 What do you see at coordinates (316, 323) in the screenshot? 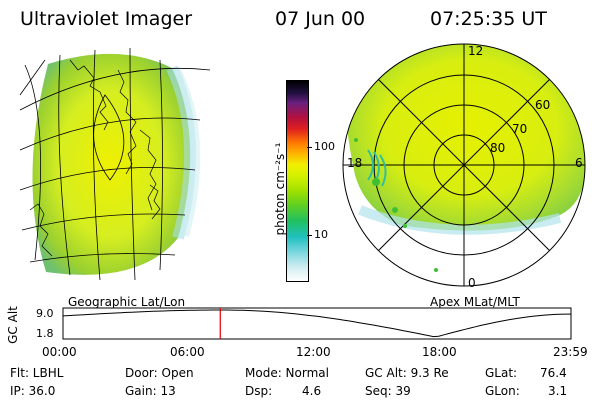
I see `altitude-series-line` at bounding box center [316, 323].